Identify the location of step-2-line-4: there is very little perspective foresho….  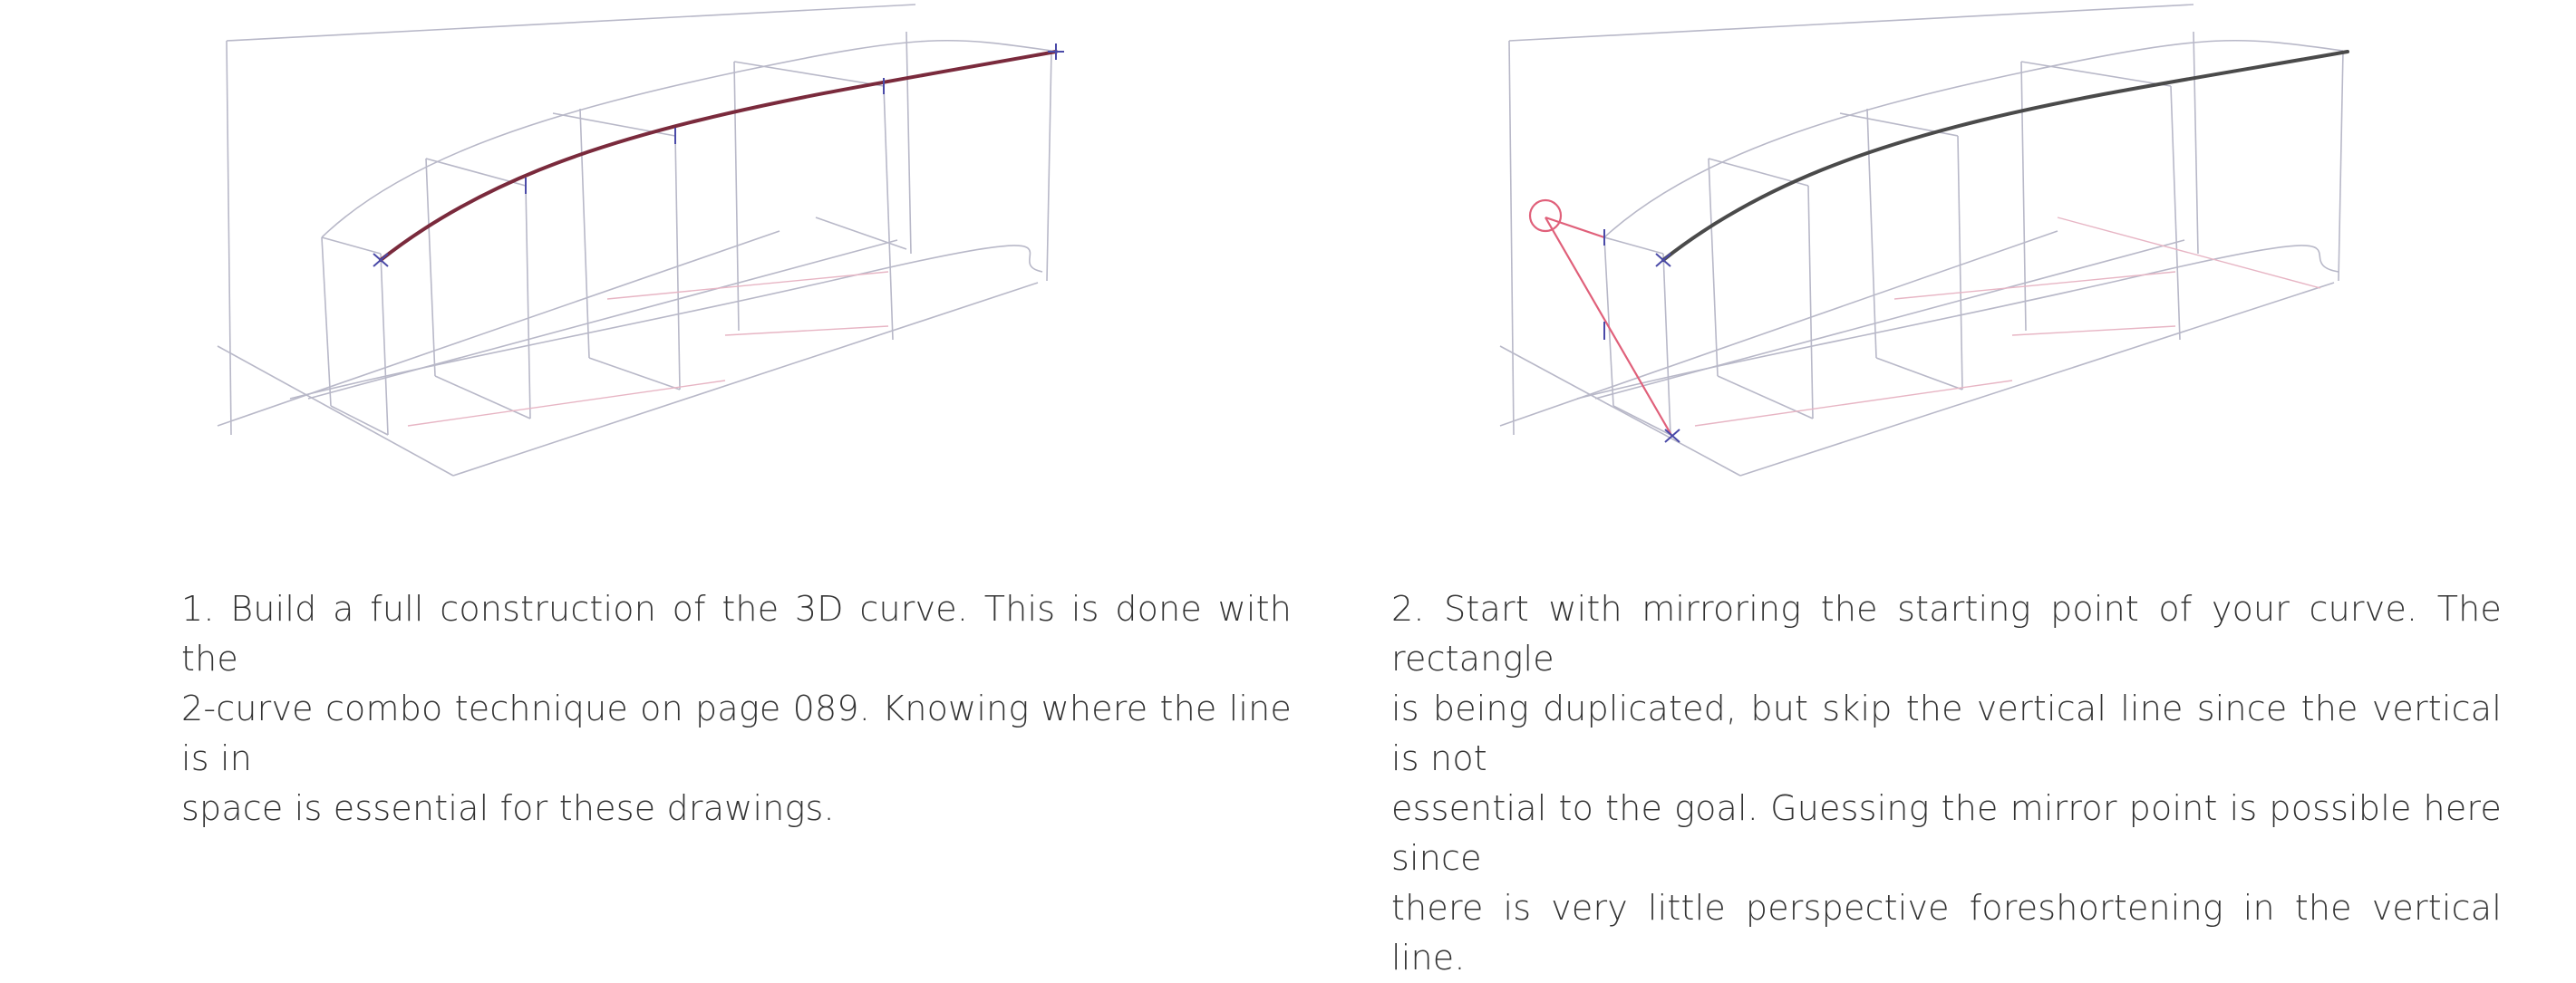
(1946, 933).